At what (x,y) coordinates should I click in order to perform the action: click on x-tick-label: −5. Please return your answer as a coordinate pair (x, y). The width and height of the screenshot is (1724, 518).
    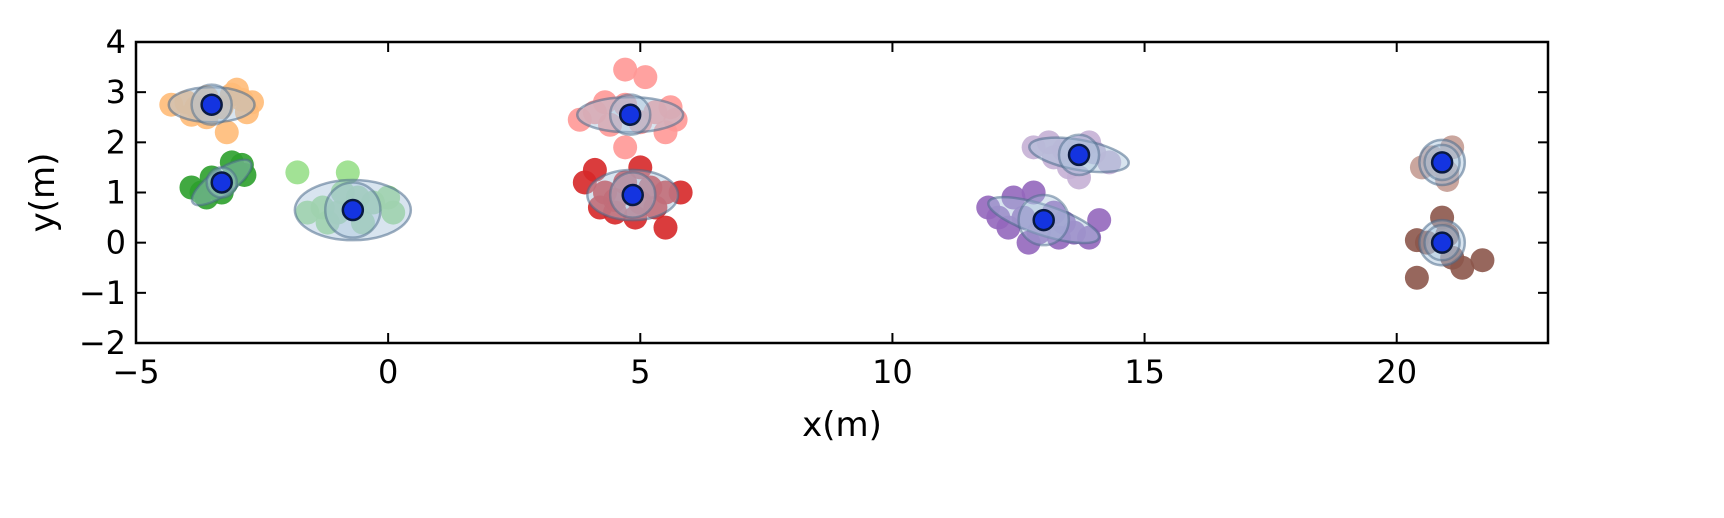
    Looking at the image, I should click on (135, 372).